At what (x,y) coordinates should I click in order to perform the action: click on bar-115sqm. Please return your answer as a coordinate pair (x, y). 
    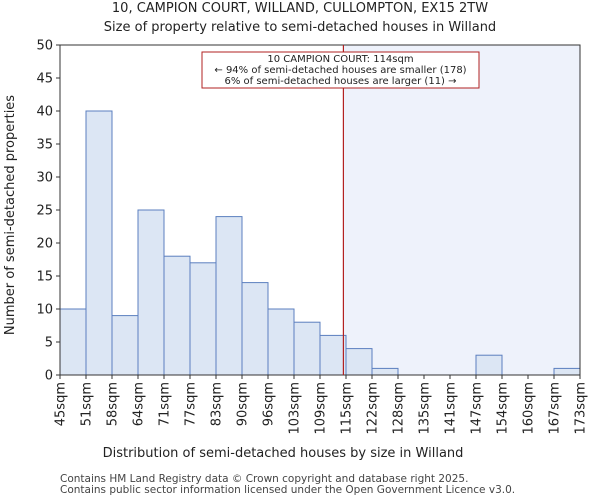
    Looking at the image, I should click on (359, 362).